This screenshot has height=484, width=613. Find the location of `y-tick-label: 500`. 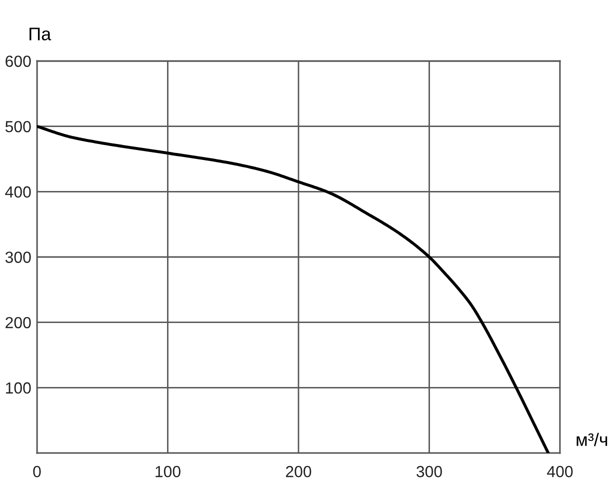

y-tick-label: 500 is located at coordinates (18, 126).